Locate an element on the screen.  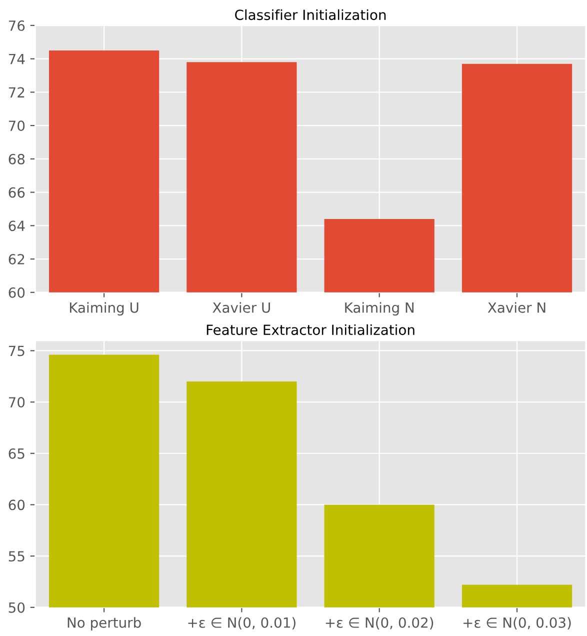
y-tick-label: 72 is located at coordinates (16, 92).